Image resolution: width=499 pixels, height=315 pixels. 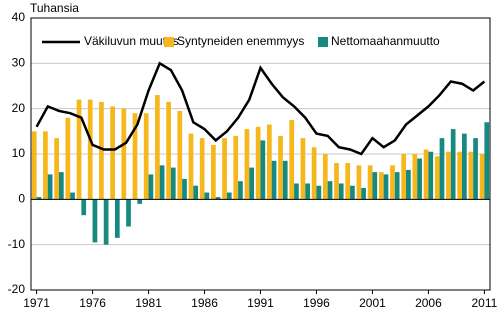 I want to click on y-tick-label: -20, so click(x=17, y=289).